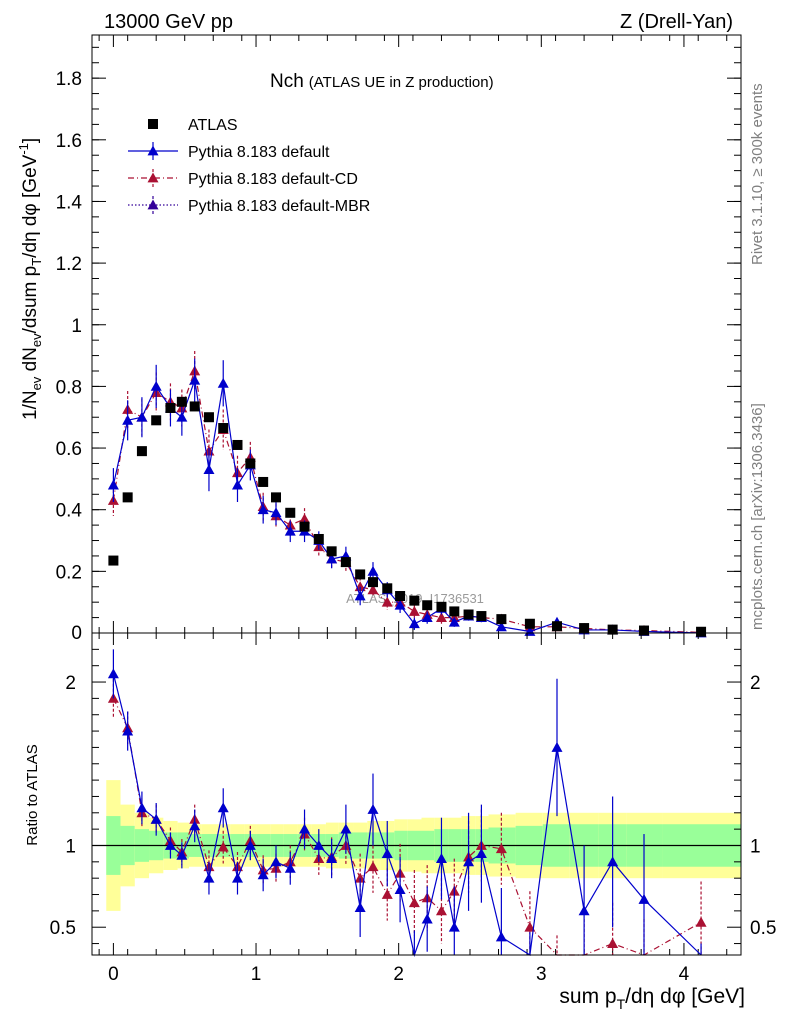 The width and height of the screenshot is (786, 1024). What do you see at coordinates (69, 387) in the screenshot?
I see `main-y-tick-label: 0.8` at bounding box center [69, 387].